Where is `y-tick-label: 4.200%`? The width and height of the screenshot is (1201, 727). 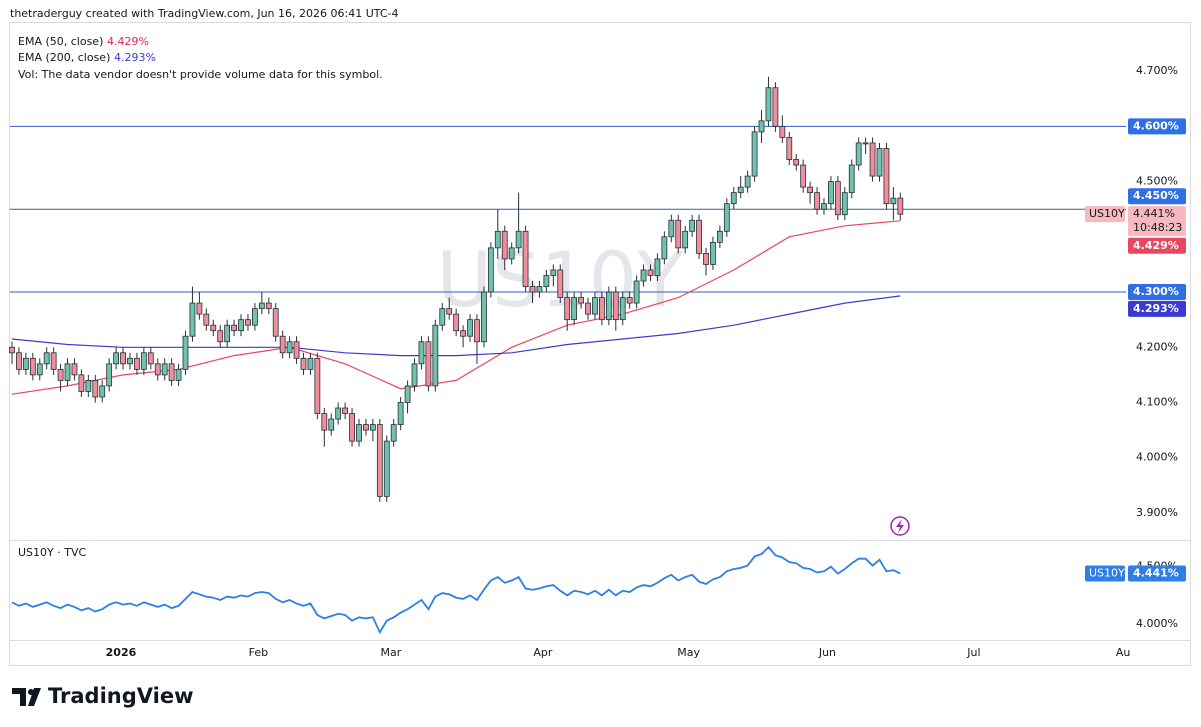
y-tick-label: 4.200% is located at coordinates (1157, 346).